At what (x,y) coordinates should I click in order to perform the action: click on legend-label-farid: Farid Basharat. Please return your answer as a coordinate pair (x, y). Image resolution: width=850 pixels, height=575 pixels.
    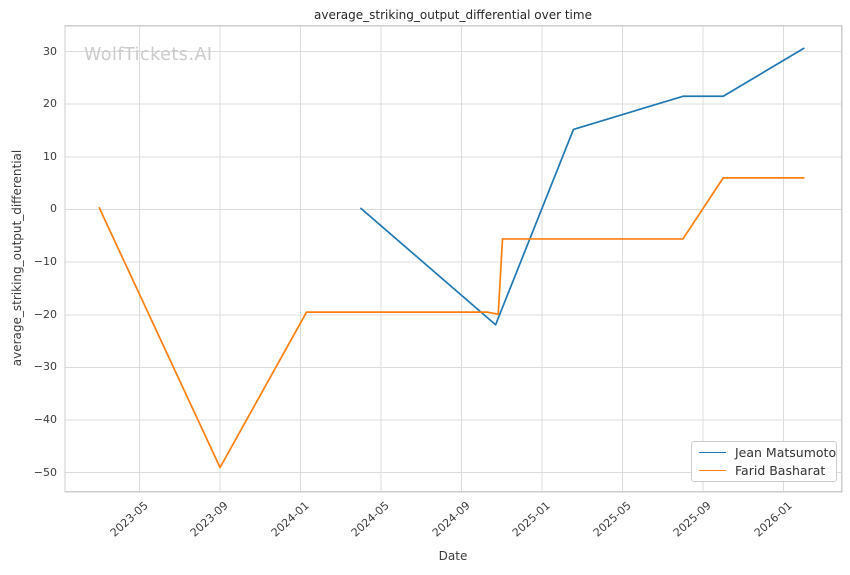
    Looking at the image, I should click on (780, 470).